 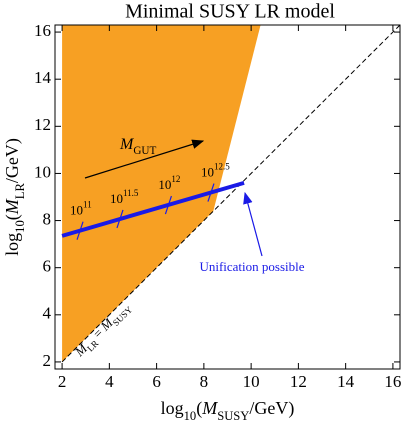 I want to click on y-tick-label: 4, so click(x=47, y=313).